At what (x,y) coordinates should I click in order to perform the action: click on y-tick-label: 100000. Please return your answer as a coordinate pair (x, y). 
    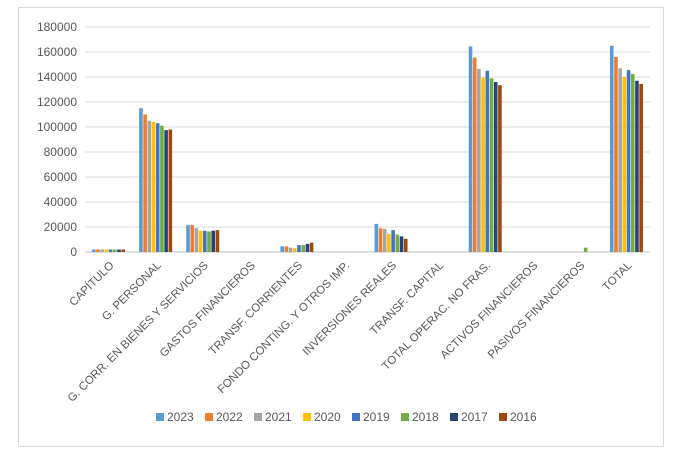
    Looking at the image, I should click on (57, 127).